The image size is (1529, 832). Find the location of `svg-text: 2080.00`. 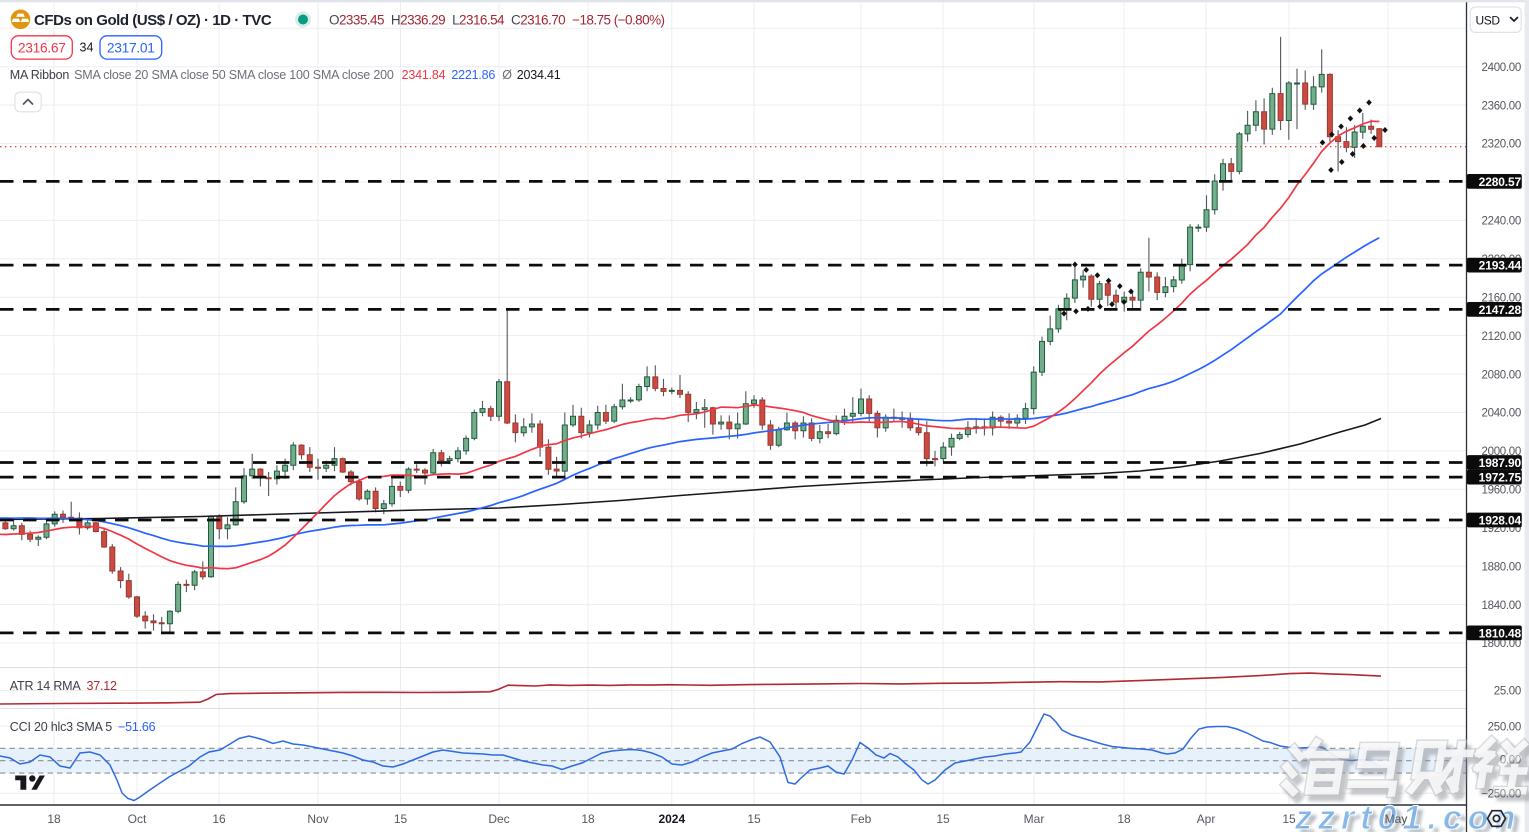

svg-text: 2080.00 is located at coordinates (1501, 375).